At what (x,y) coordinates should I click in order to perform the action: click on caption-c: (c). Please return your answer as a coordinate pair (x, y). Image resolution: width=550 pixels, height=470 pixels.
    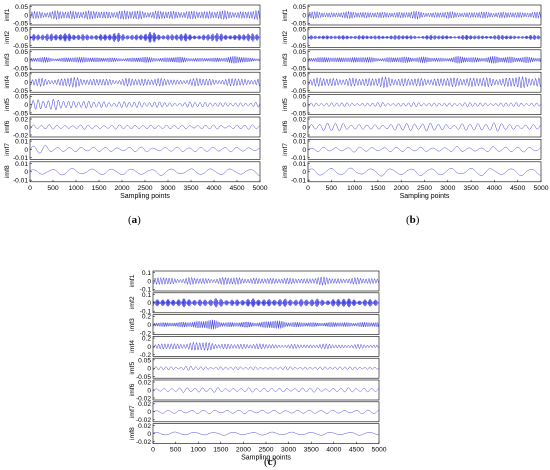
    Looking at the image, I should click on (270, 462).